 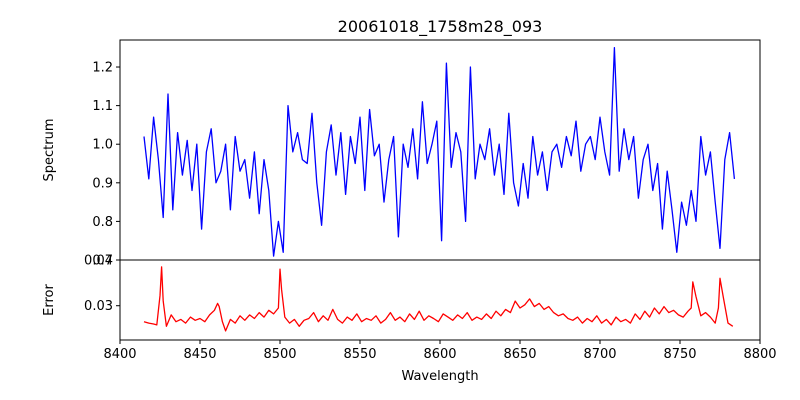 I want to click on x-axis-label: Wavelength, so click(x=439, y=376).